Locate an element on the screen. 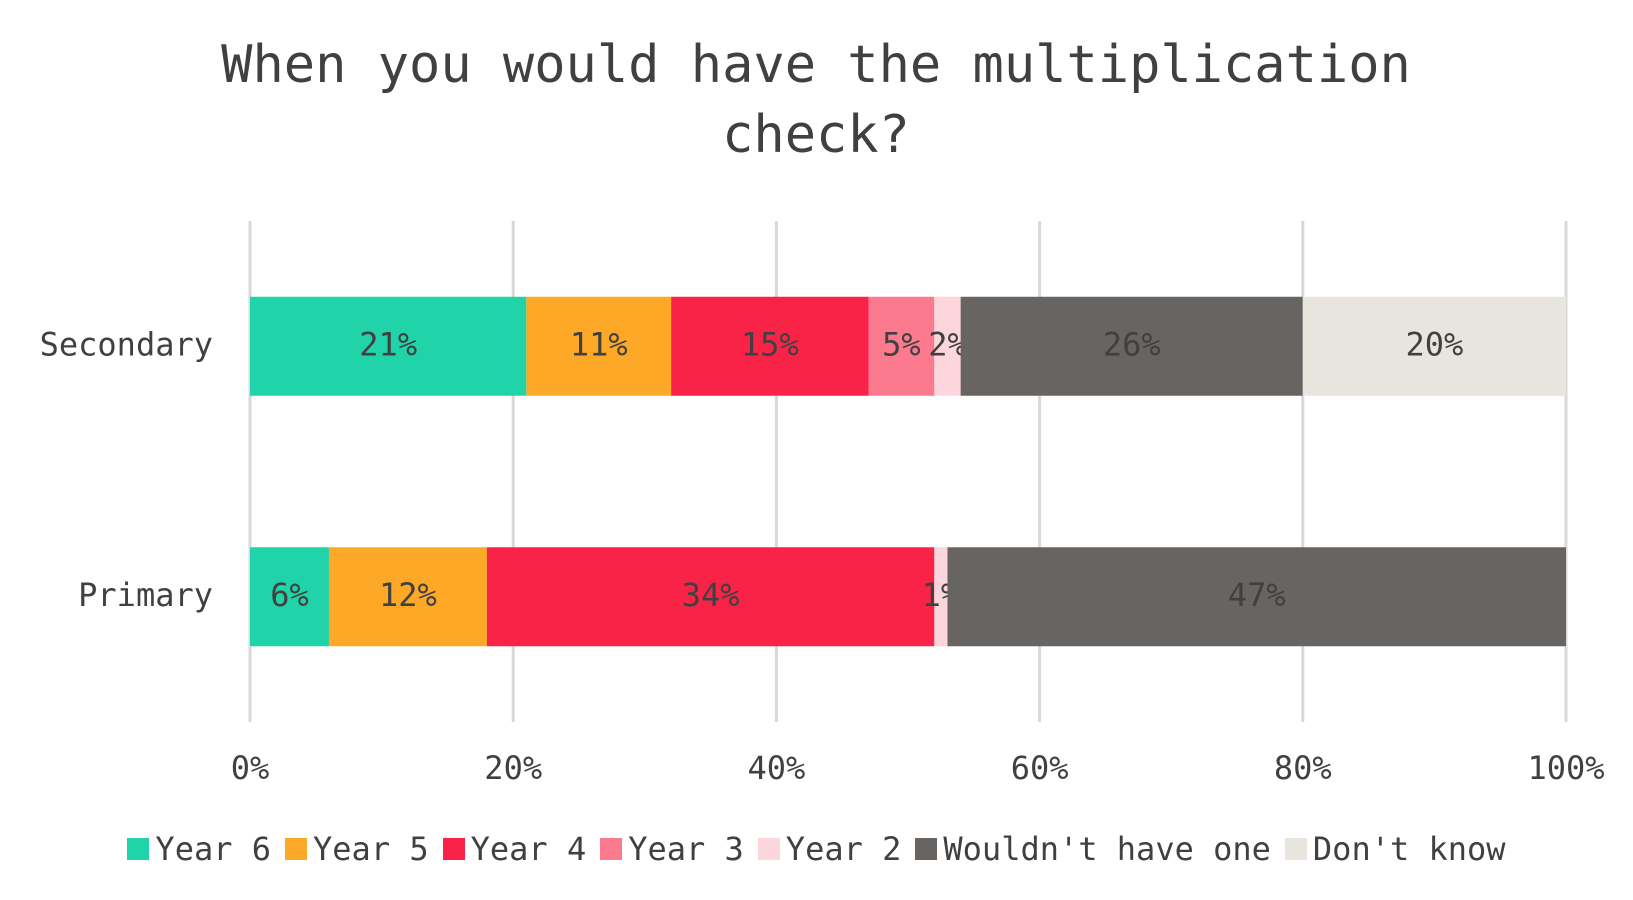 The height and width of the screenshot is (900, 1633). legend-label: Year 2 is located at coordinates (843, 849).